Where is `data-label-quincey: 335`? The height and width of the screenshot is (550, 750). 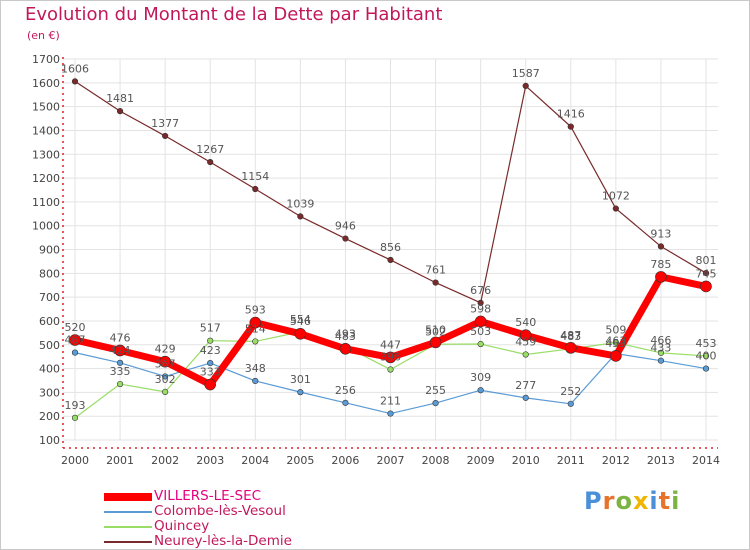 data-label-quincey: 335 is located at coordinates (120, 371).